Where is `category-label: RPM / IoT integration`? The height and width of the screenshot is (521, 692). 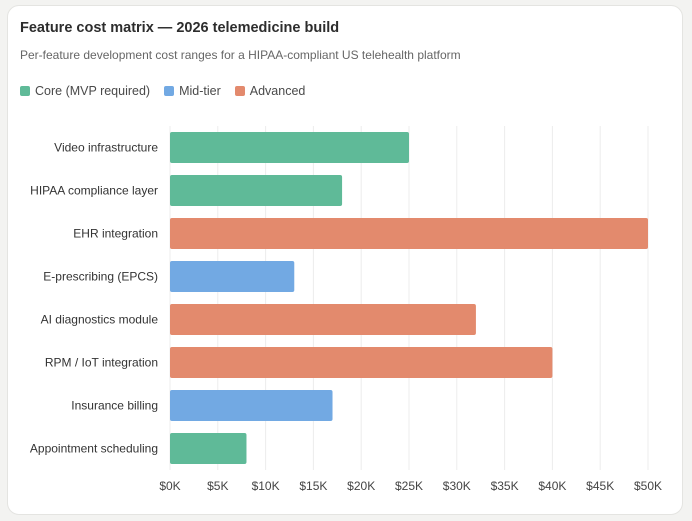
category-label: RPM / IoT integration is located at coordinates (101, 363).